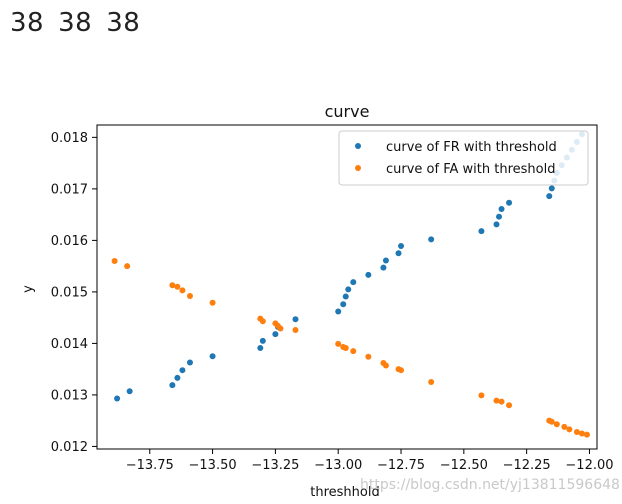  What do you see at coordinates (69, 138) in the screenshot?
I see `y-tick-label: 0.018` at bounding box center [69, 138].